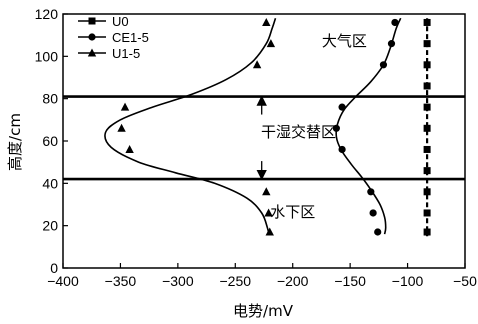 Image resolution: width=478 pixels, height=324 pixels. What do you see at coordinates (263, 311) in the screenshot?
I see `x-axis-title: 电势/mV` at bounding box center [263, 311].